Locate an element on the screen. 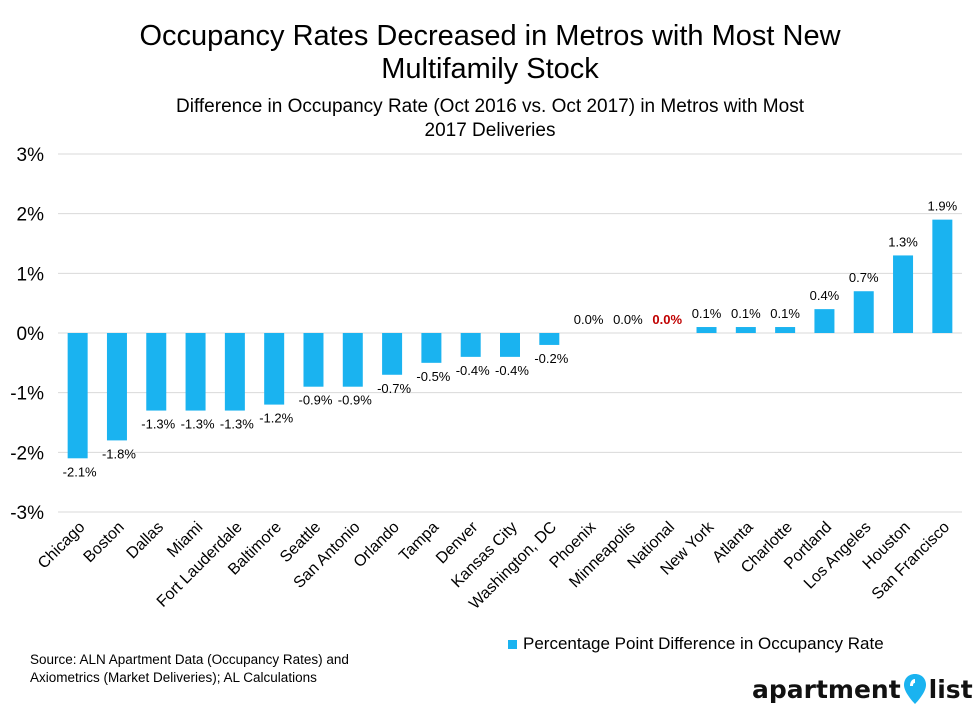 Image resolution: width=980 pixels, height=710 pixels. y-tick-label: 2% is located at coordinates (31, 215).